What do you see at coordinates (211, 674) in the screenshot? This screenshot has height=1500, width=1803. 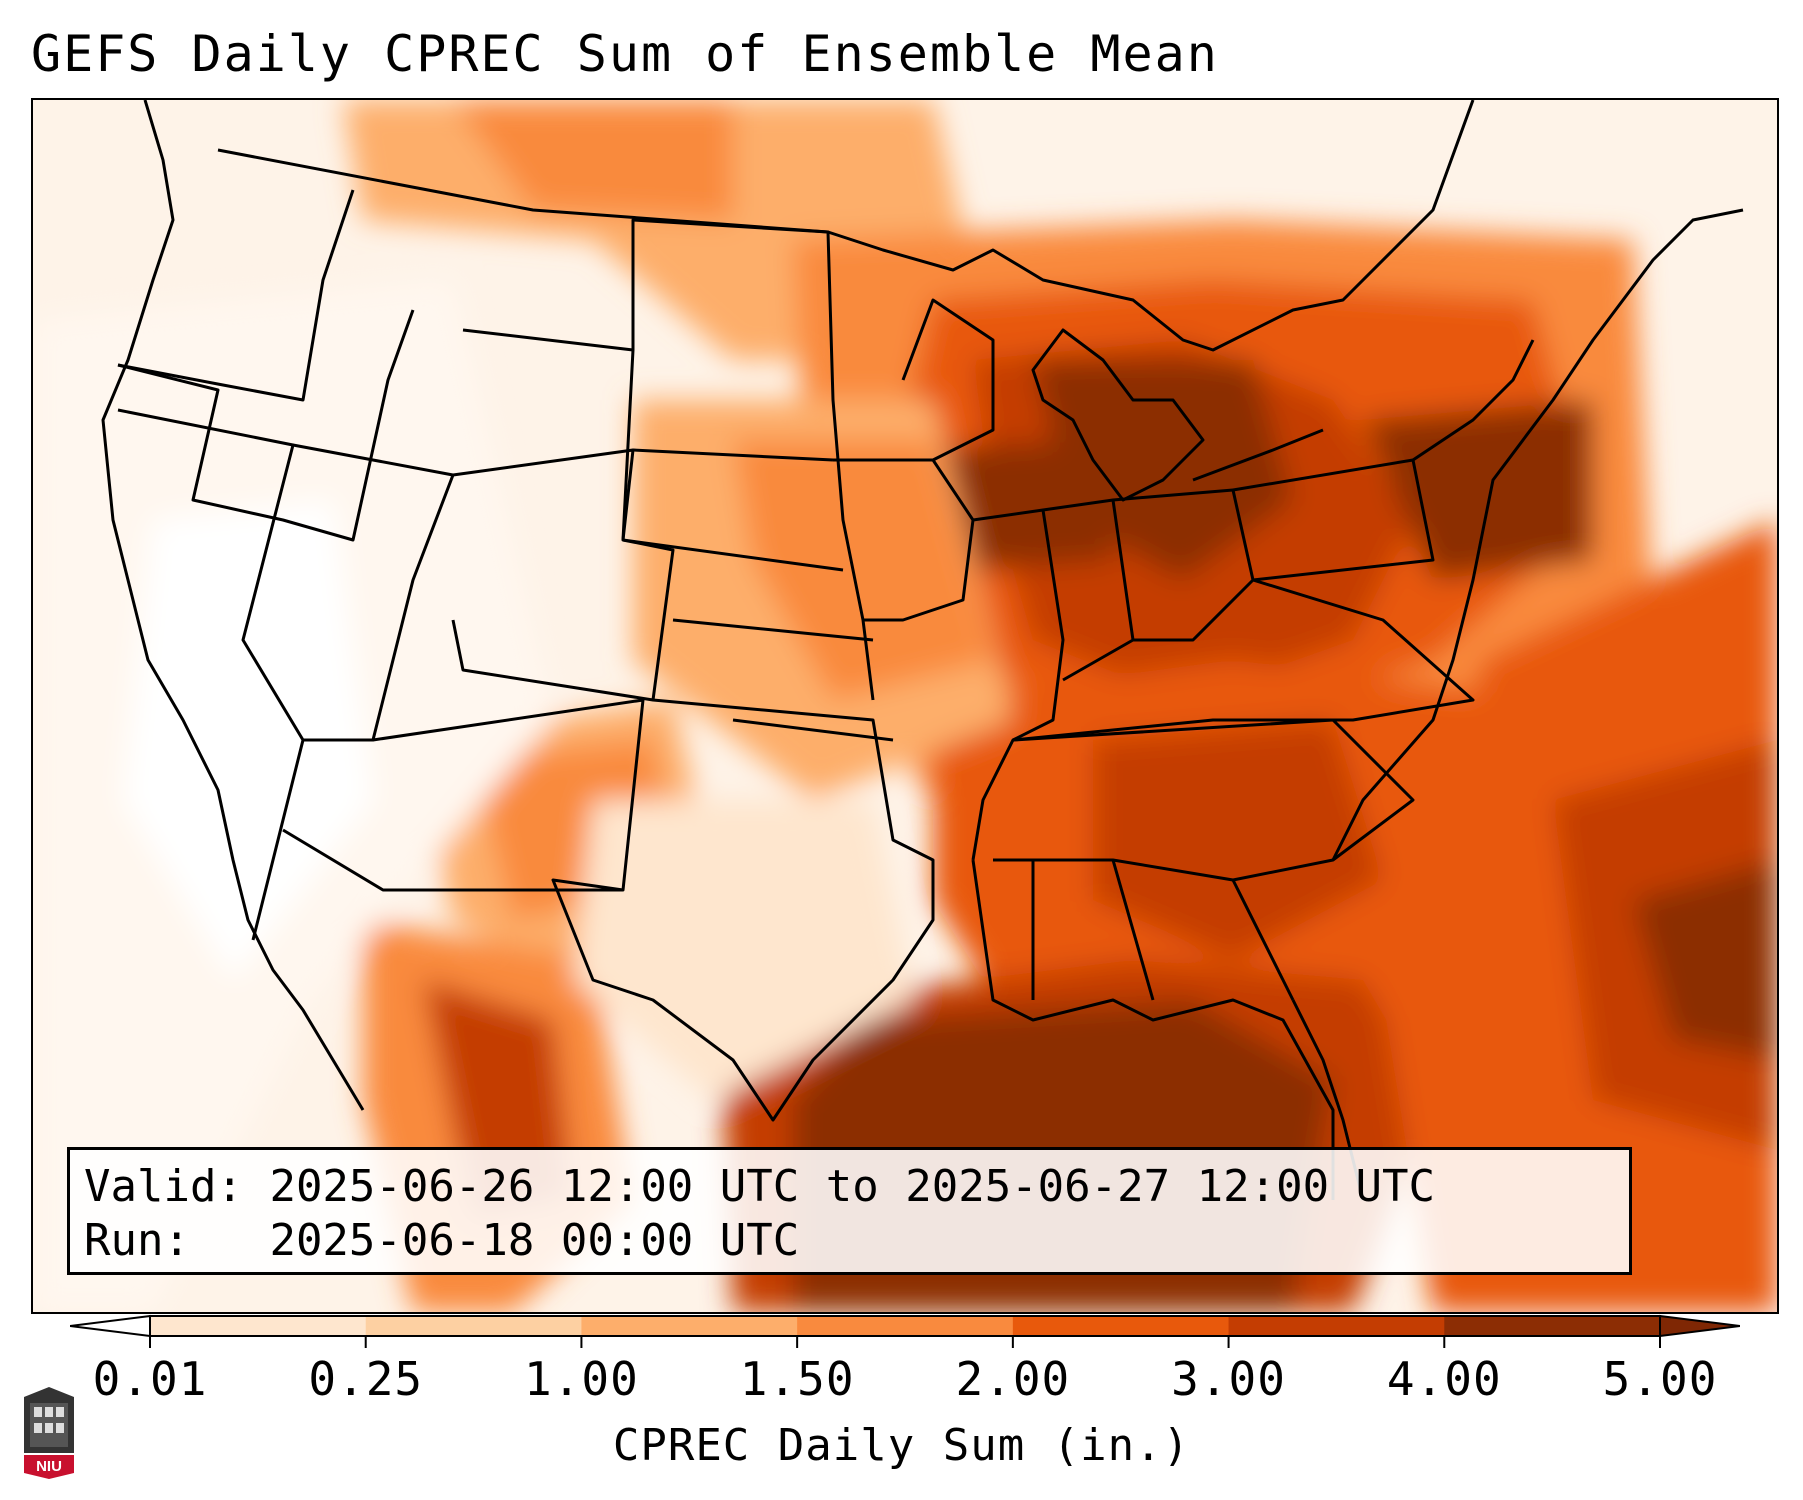 I see `california-nevada` at bounding box center [211, 674].